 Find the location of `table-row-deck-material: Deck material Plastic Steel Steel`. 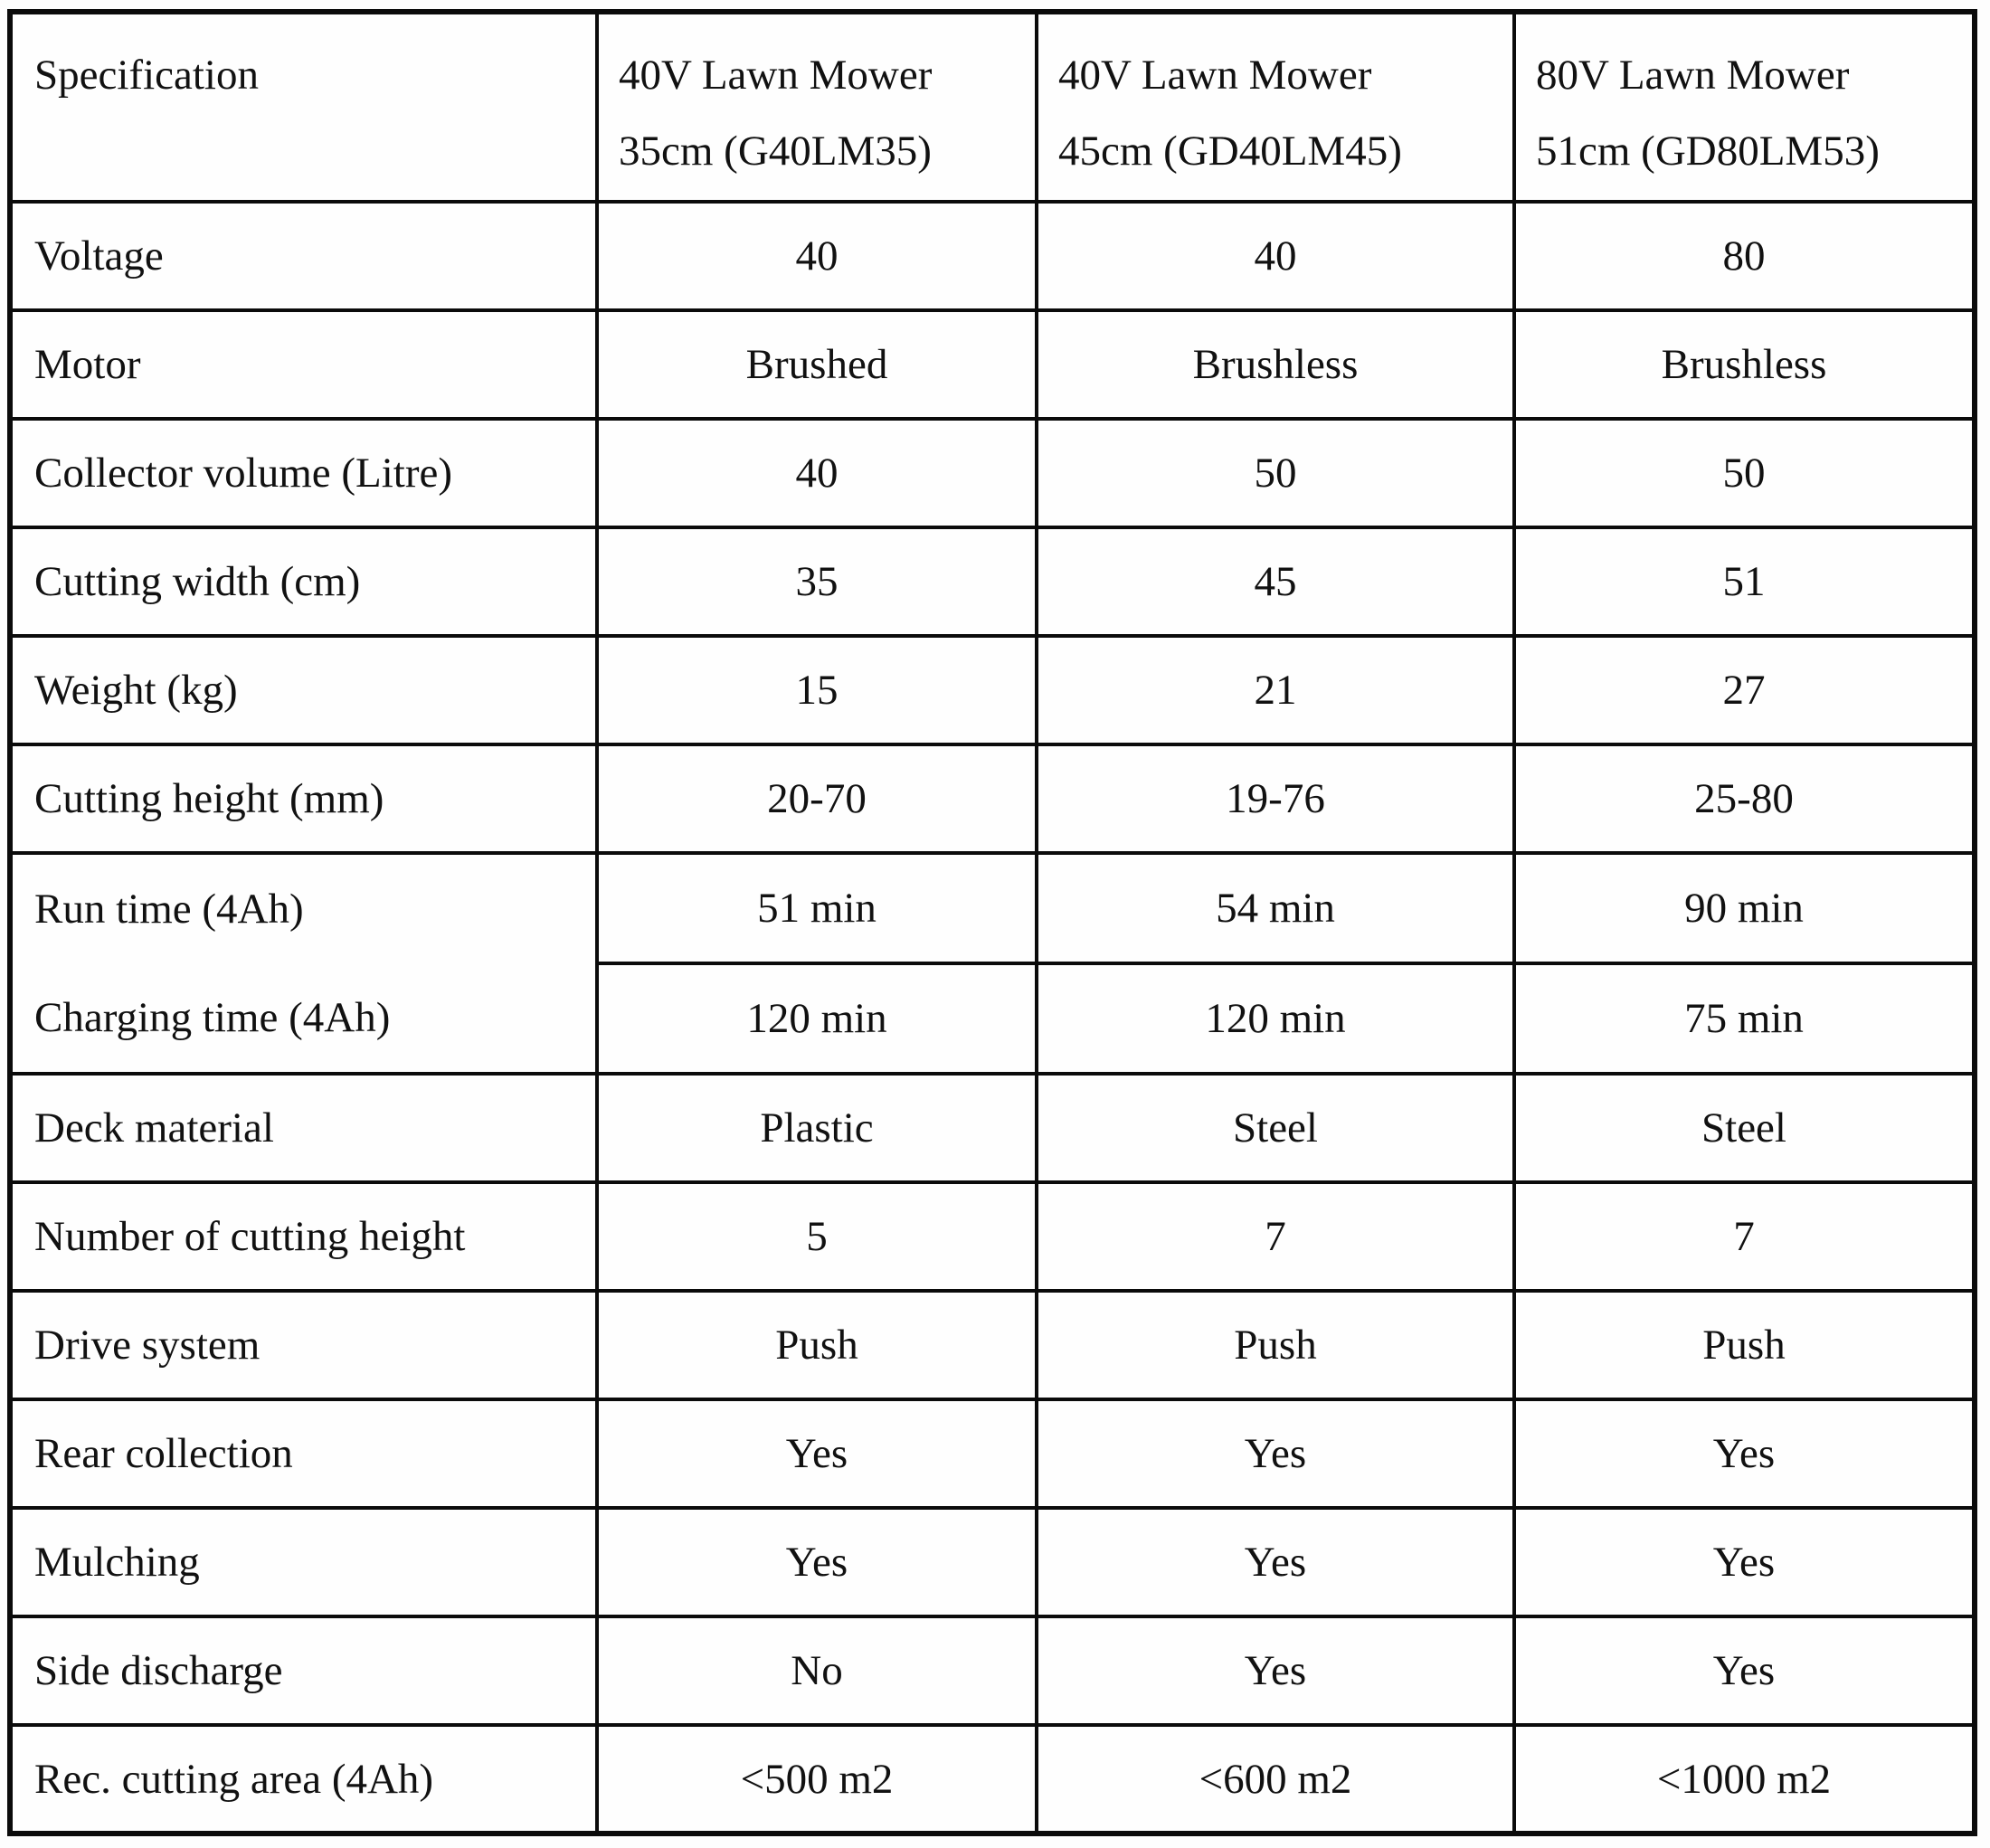

table-row-deck-material: Deck material Plastic Steel Steel is located at coordinates (992, 1128).